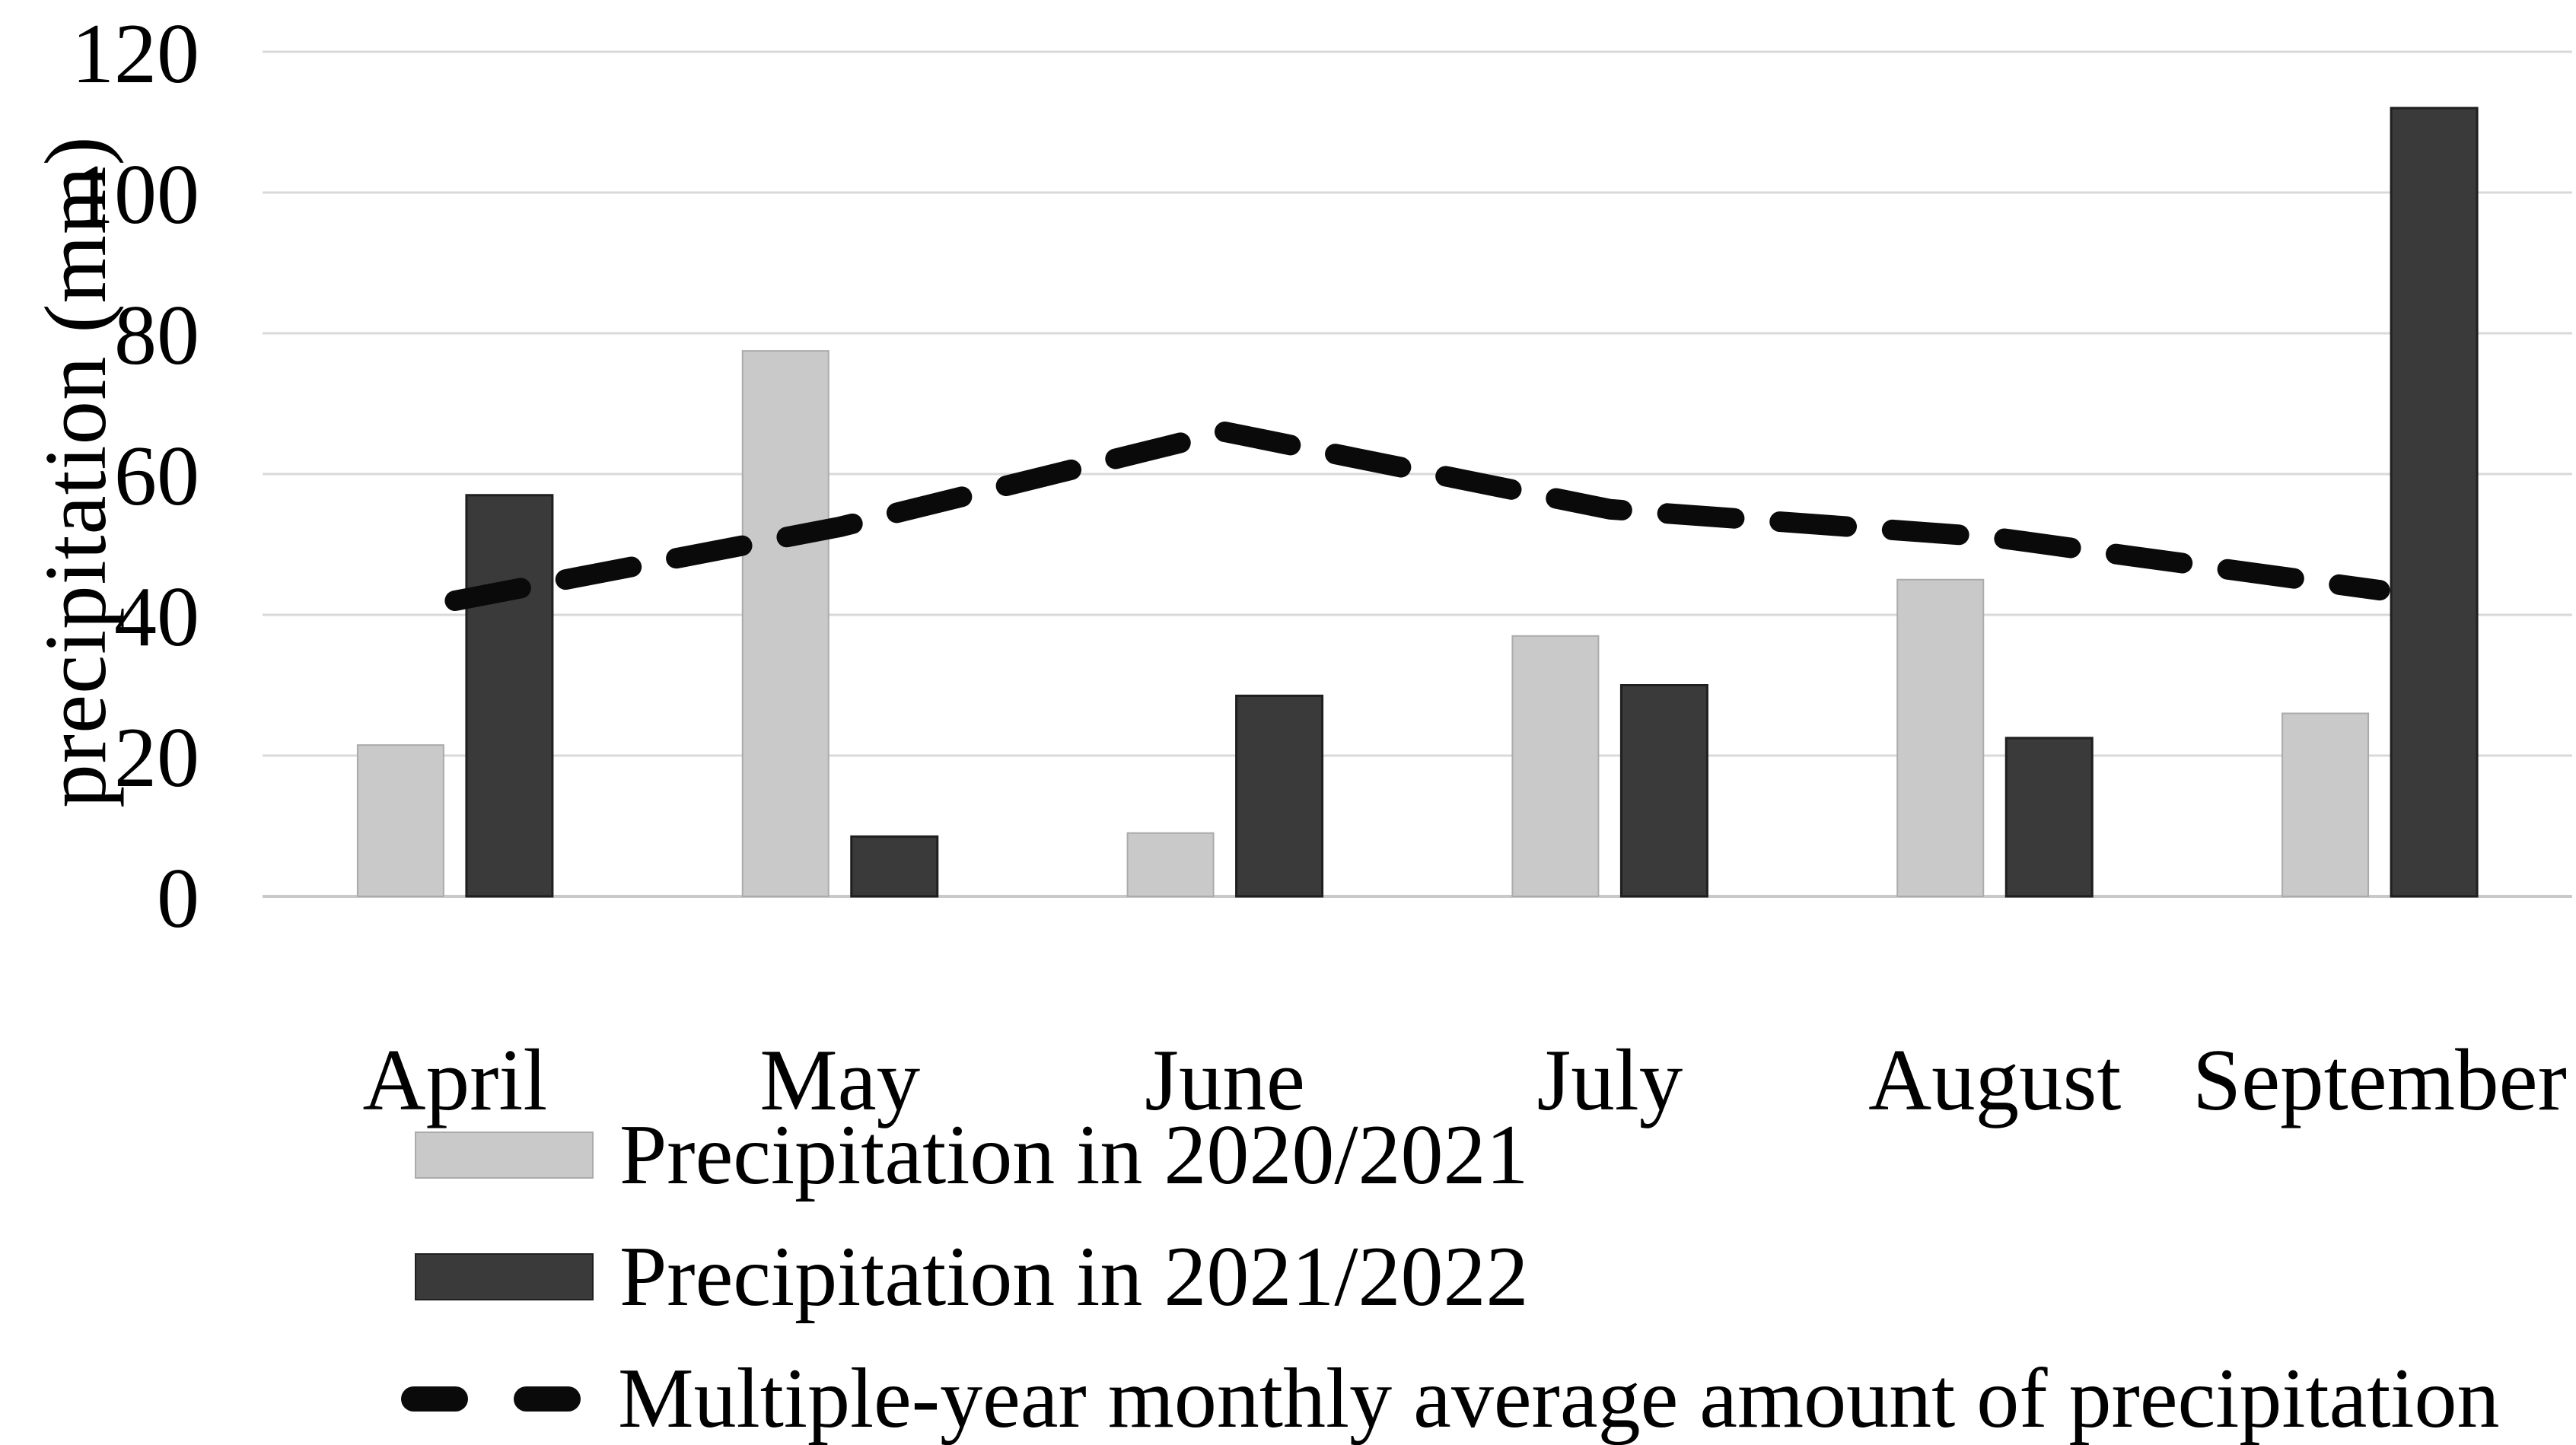  Describe the element at coordinates (135, 195) in the screenshot. I see `y-tick-label-100: 100` at that location.